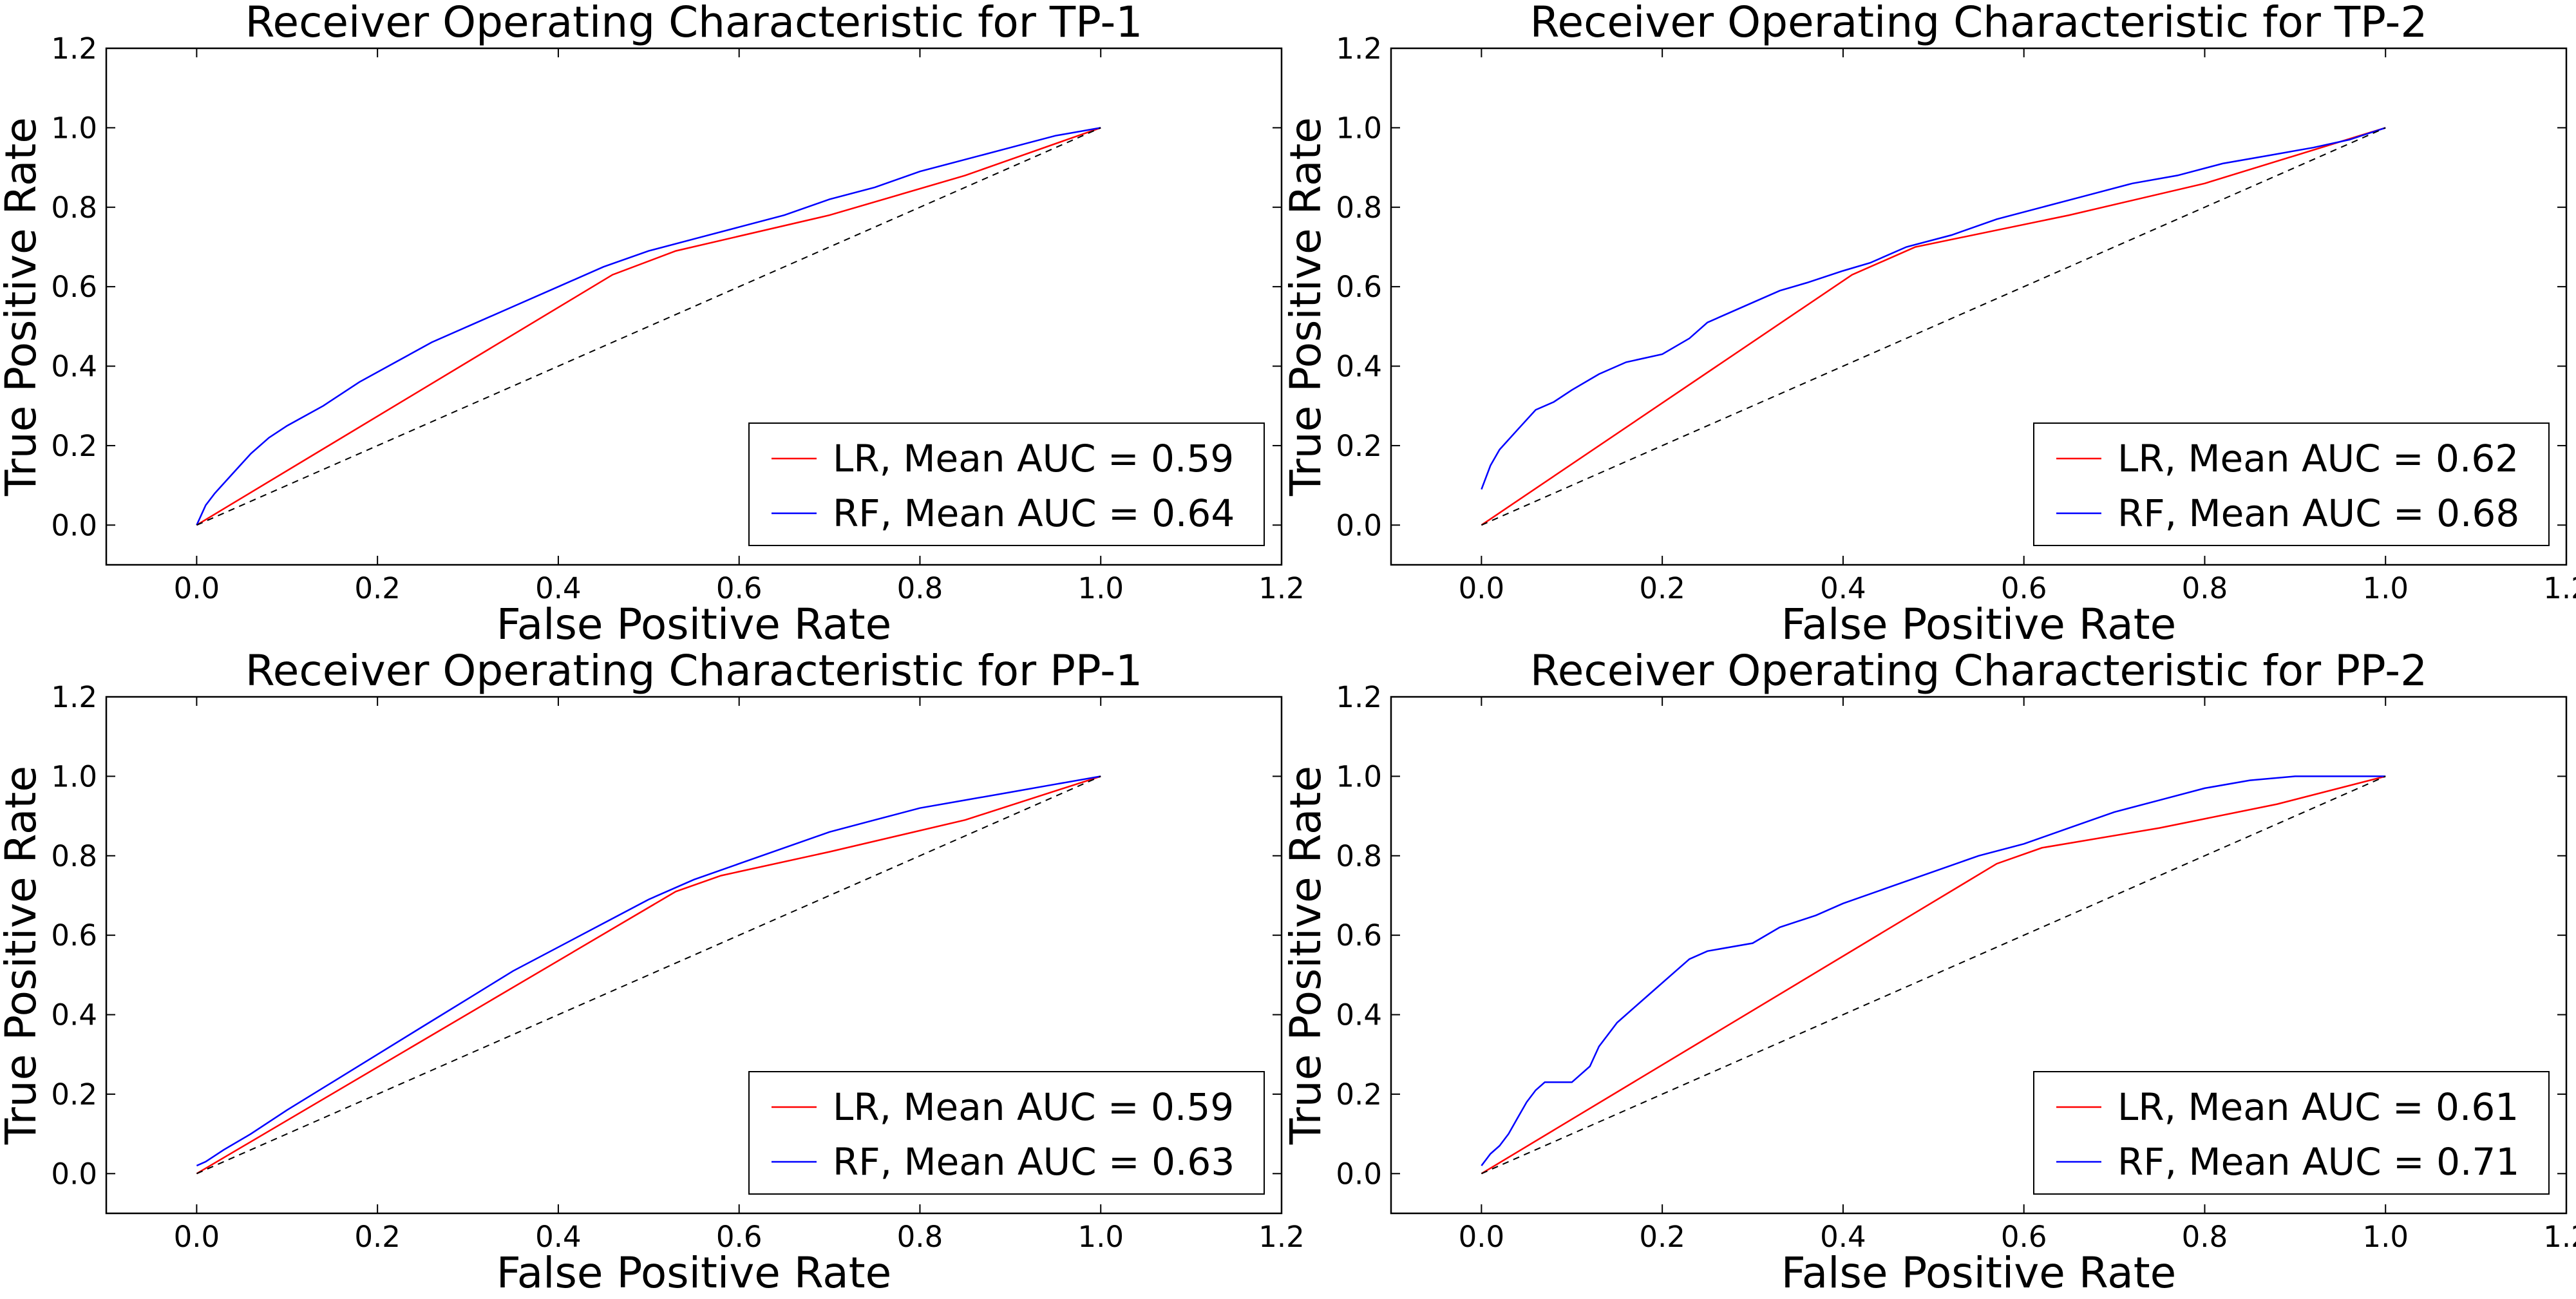 Image resolution: width=2576 pixels, height=1299 pixels. I want to click on legend-entry-label: RF, Mean AUC = 0.68, so click(2318, 513).